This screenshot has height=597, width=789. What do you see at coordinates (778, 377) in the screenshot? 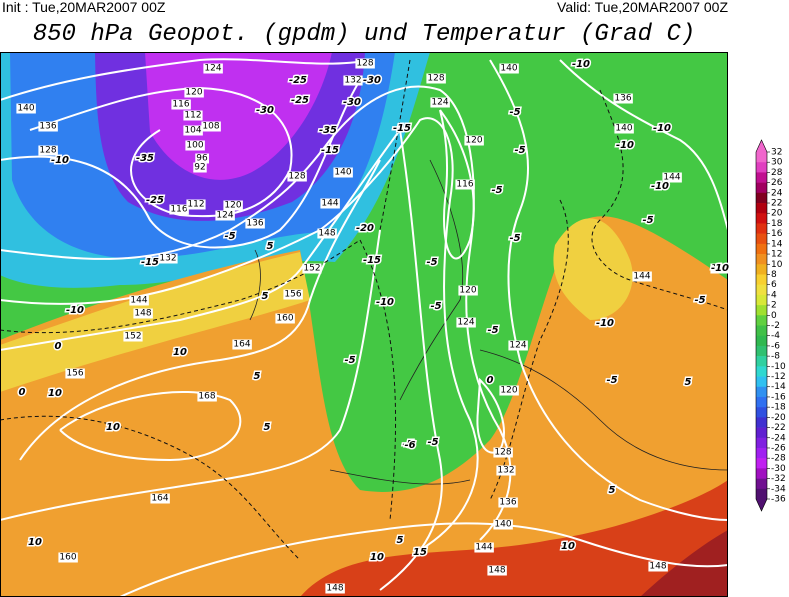
I see `colorbar-tick-label: -12` at bounding box center [778, 377].